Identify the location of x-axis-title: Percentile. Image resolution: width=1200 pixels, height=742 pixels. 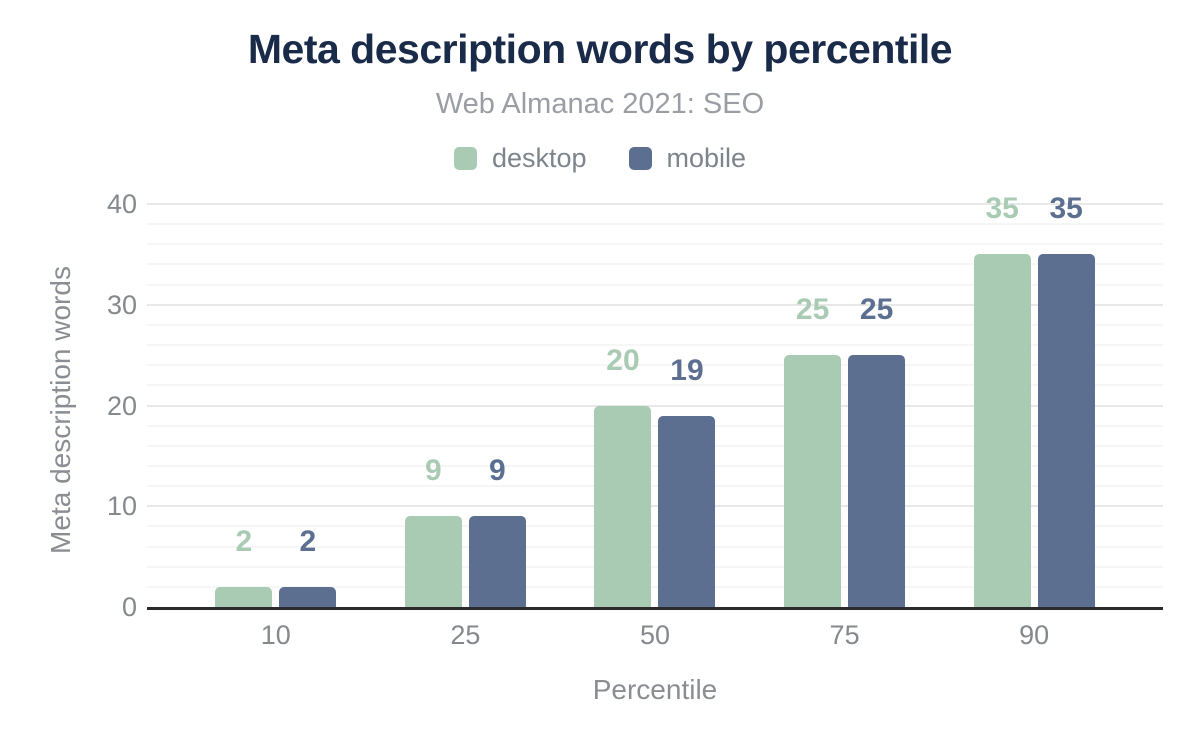
(655, 689).